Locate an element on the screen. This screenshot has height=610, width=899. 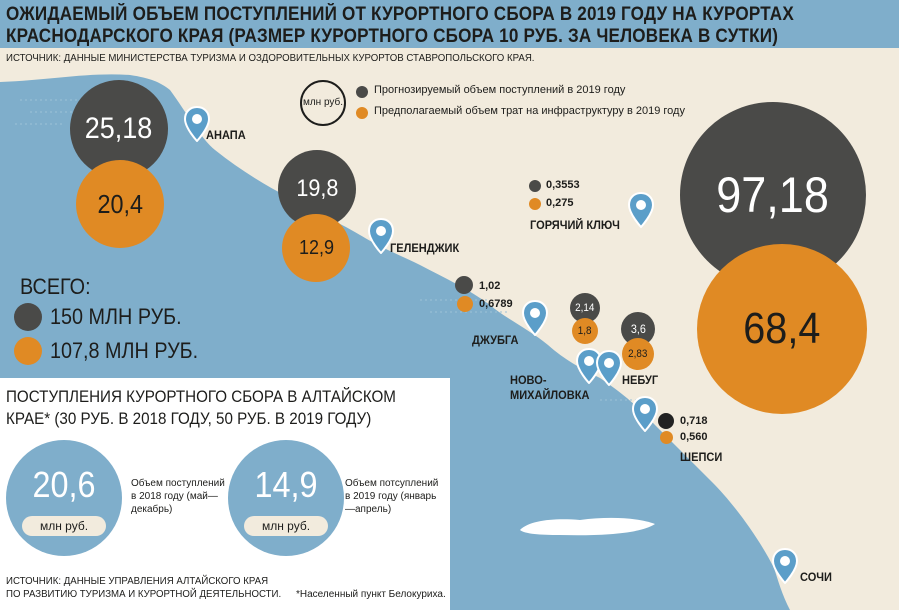
totals-forecast-row: 150 МЛН РУБ. is located at coordinates (105, 317).